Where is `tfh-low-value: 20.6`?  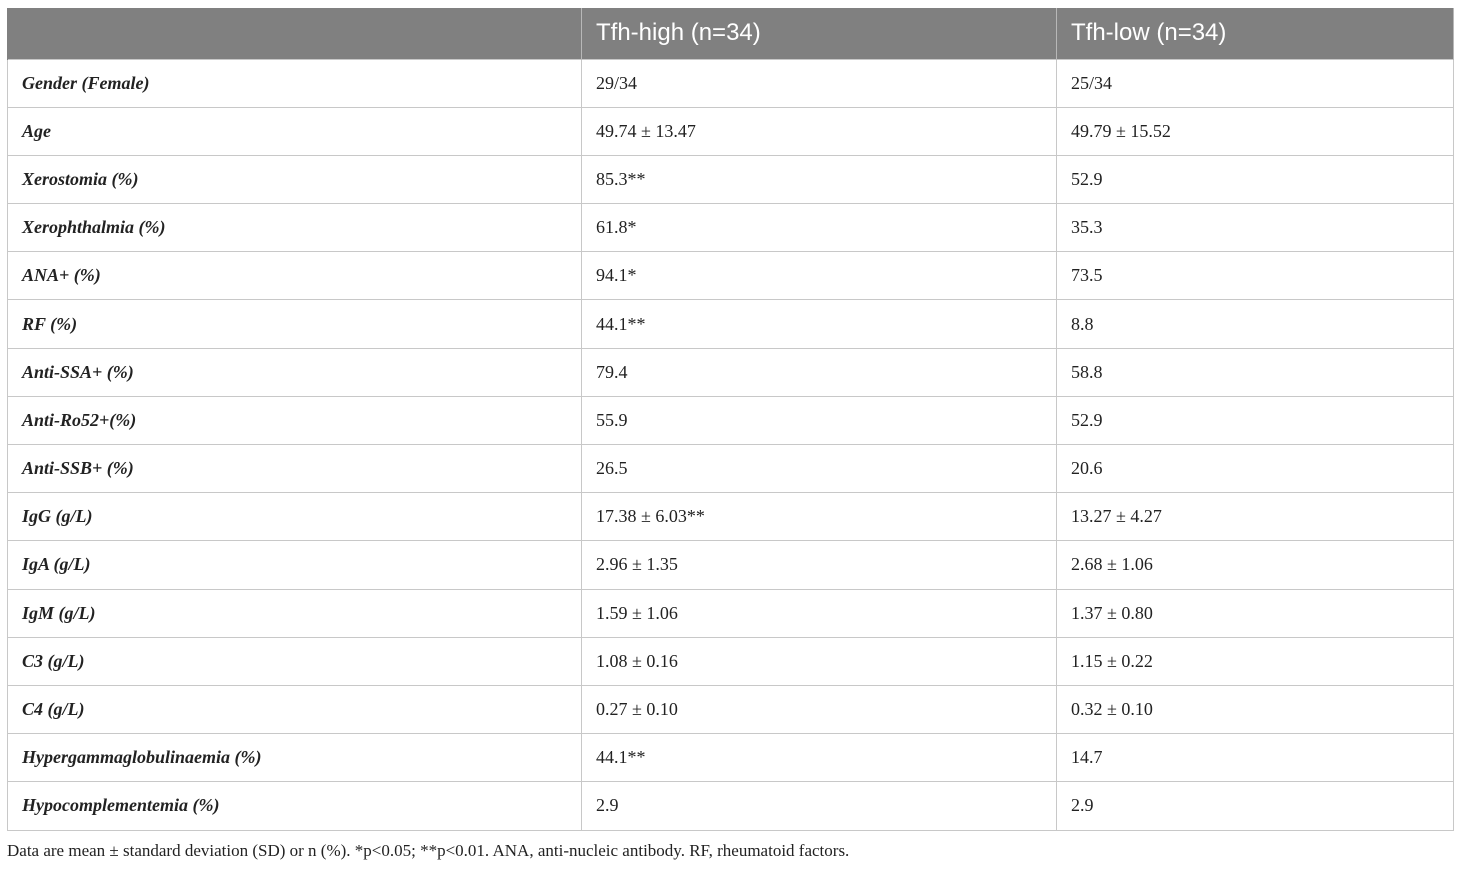 tfh-low-value: 20.6 is located at coordinates (1255, 468).